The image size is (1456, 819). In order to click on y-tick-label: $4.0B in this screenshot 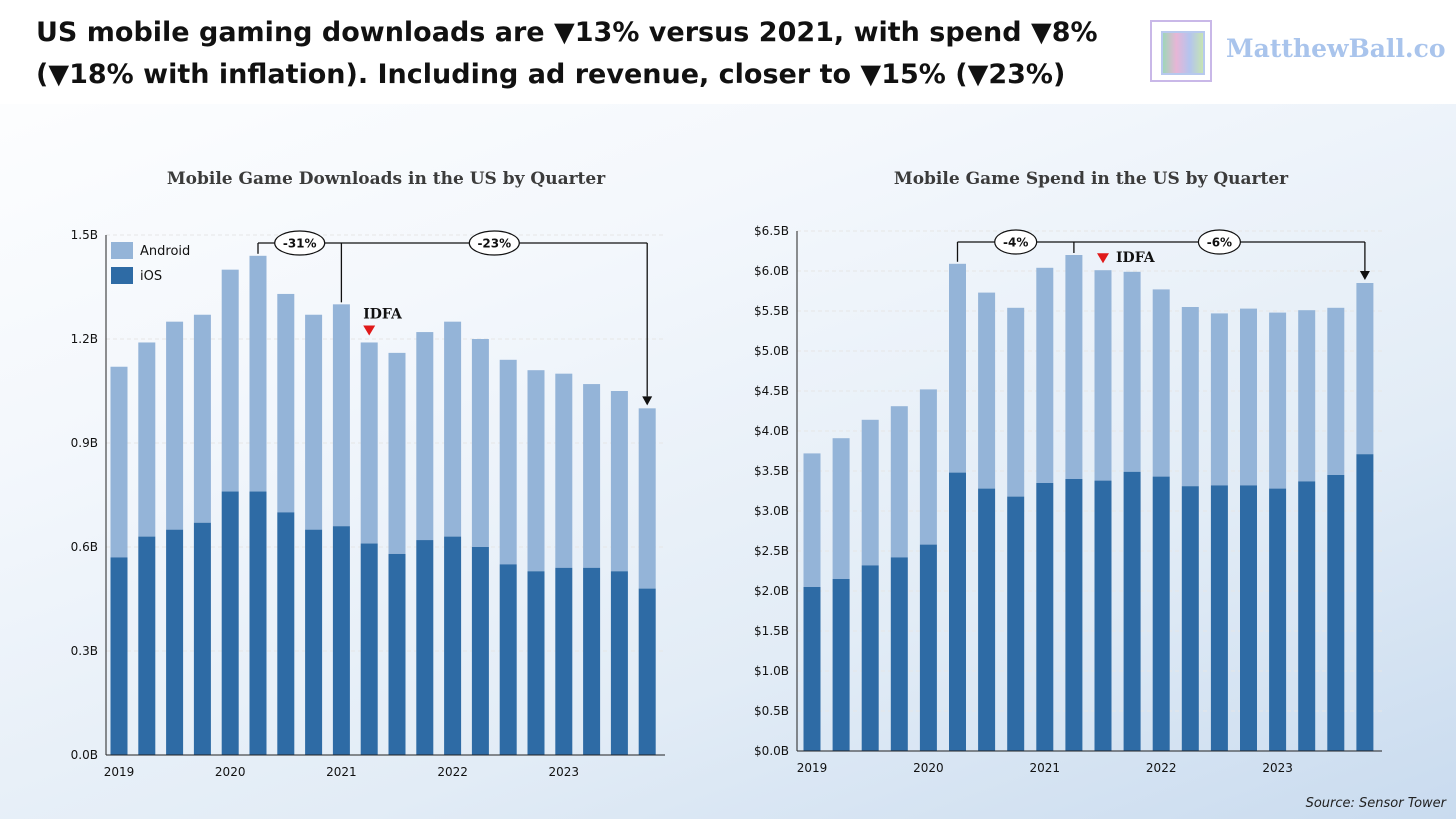, I will do `click(771, 431)`.